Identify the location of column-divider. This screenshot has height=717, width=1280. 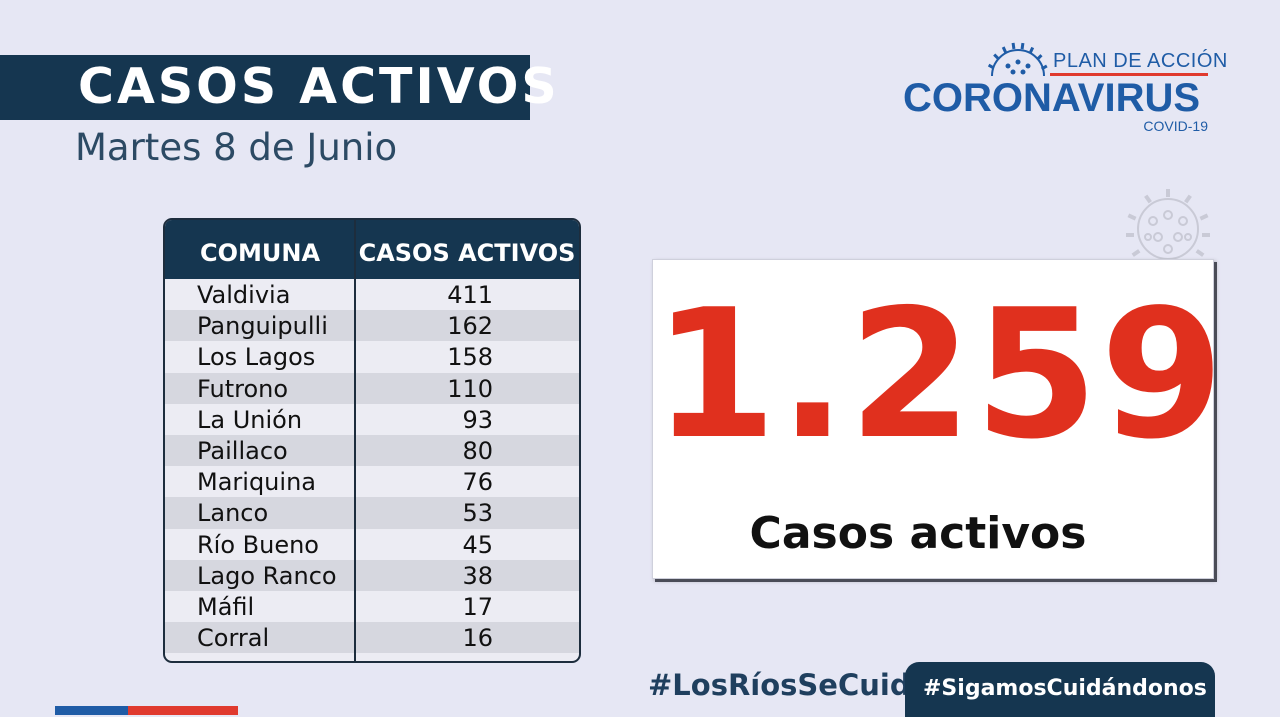
(355, 440).